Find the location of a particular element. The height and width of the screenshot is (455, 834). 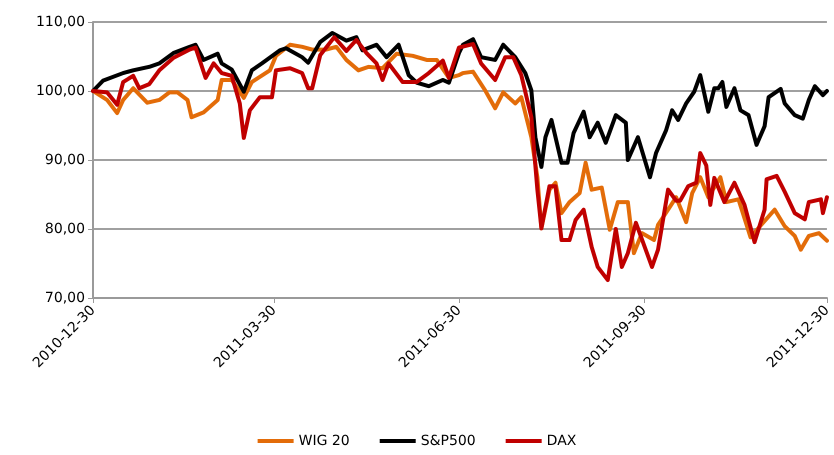

legend-label: WIG 20 is located at coordinates (324, 441).